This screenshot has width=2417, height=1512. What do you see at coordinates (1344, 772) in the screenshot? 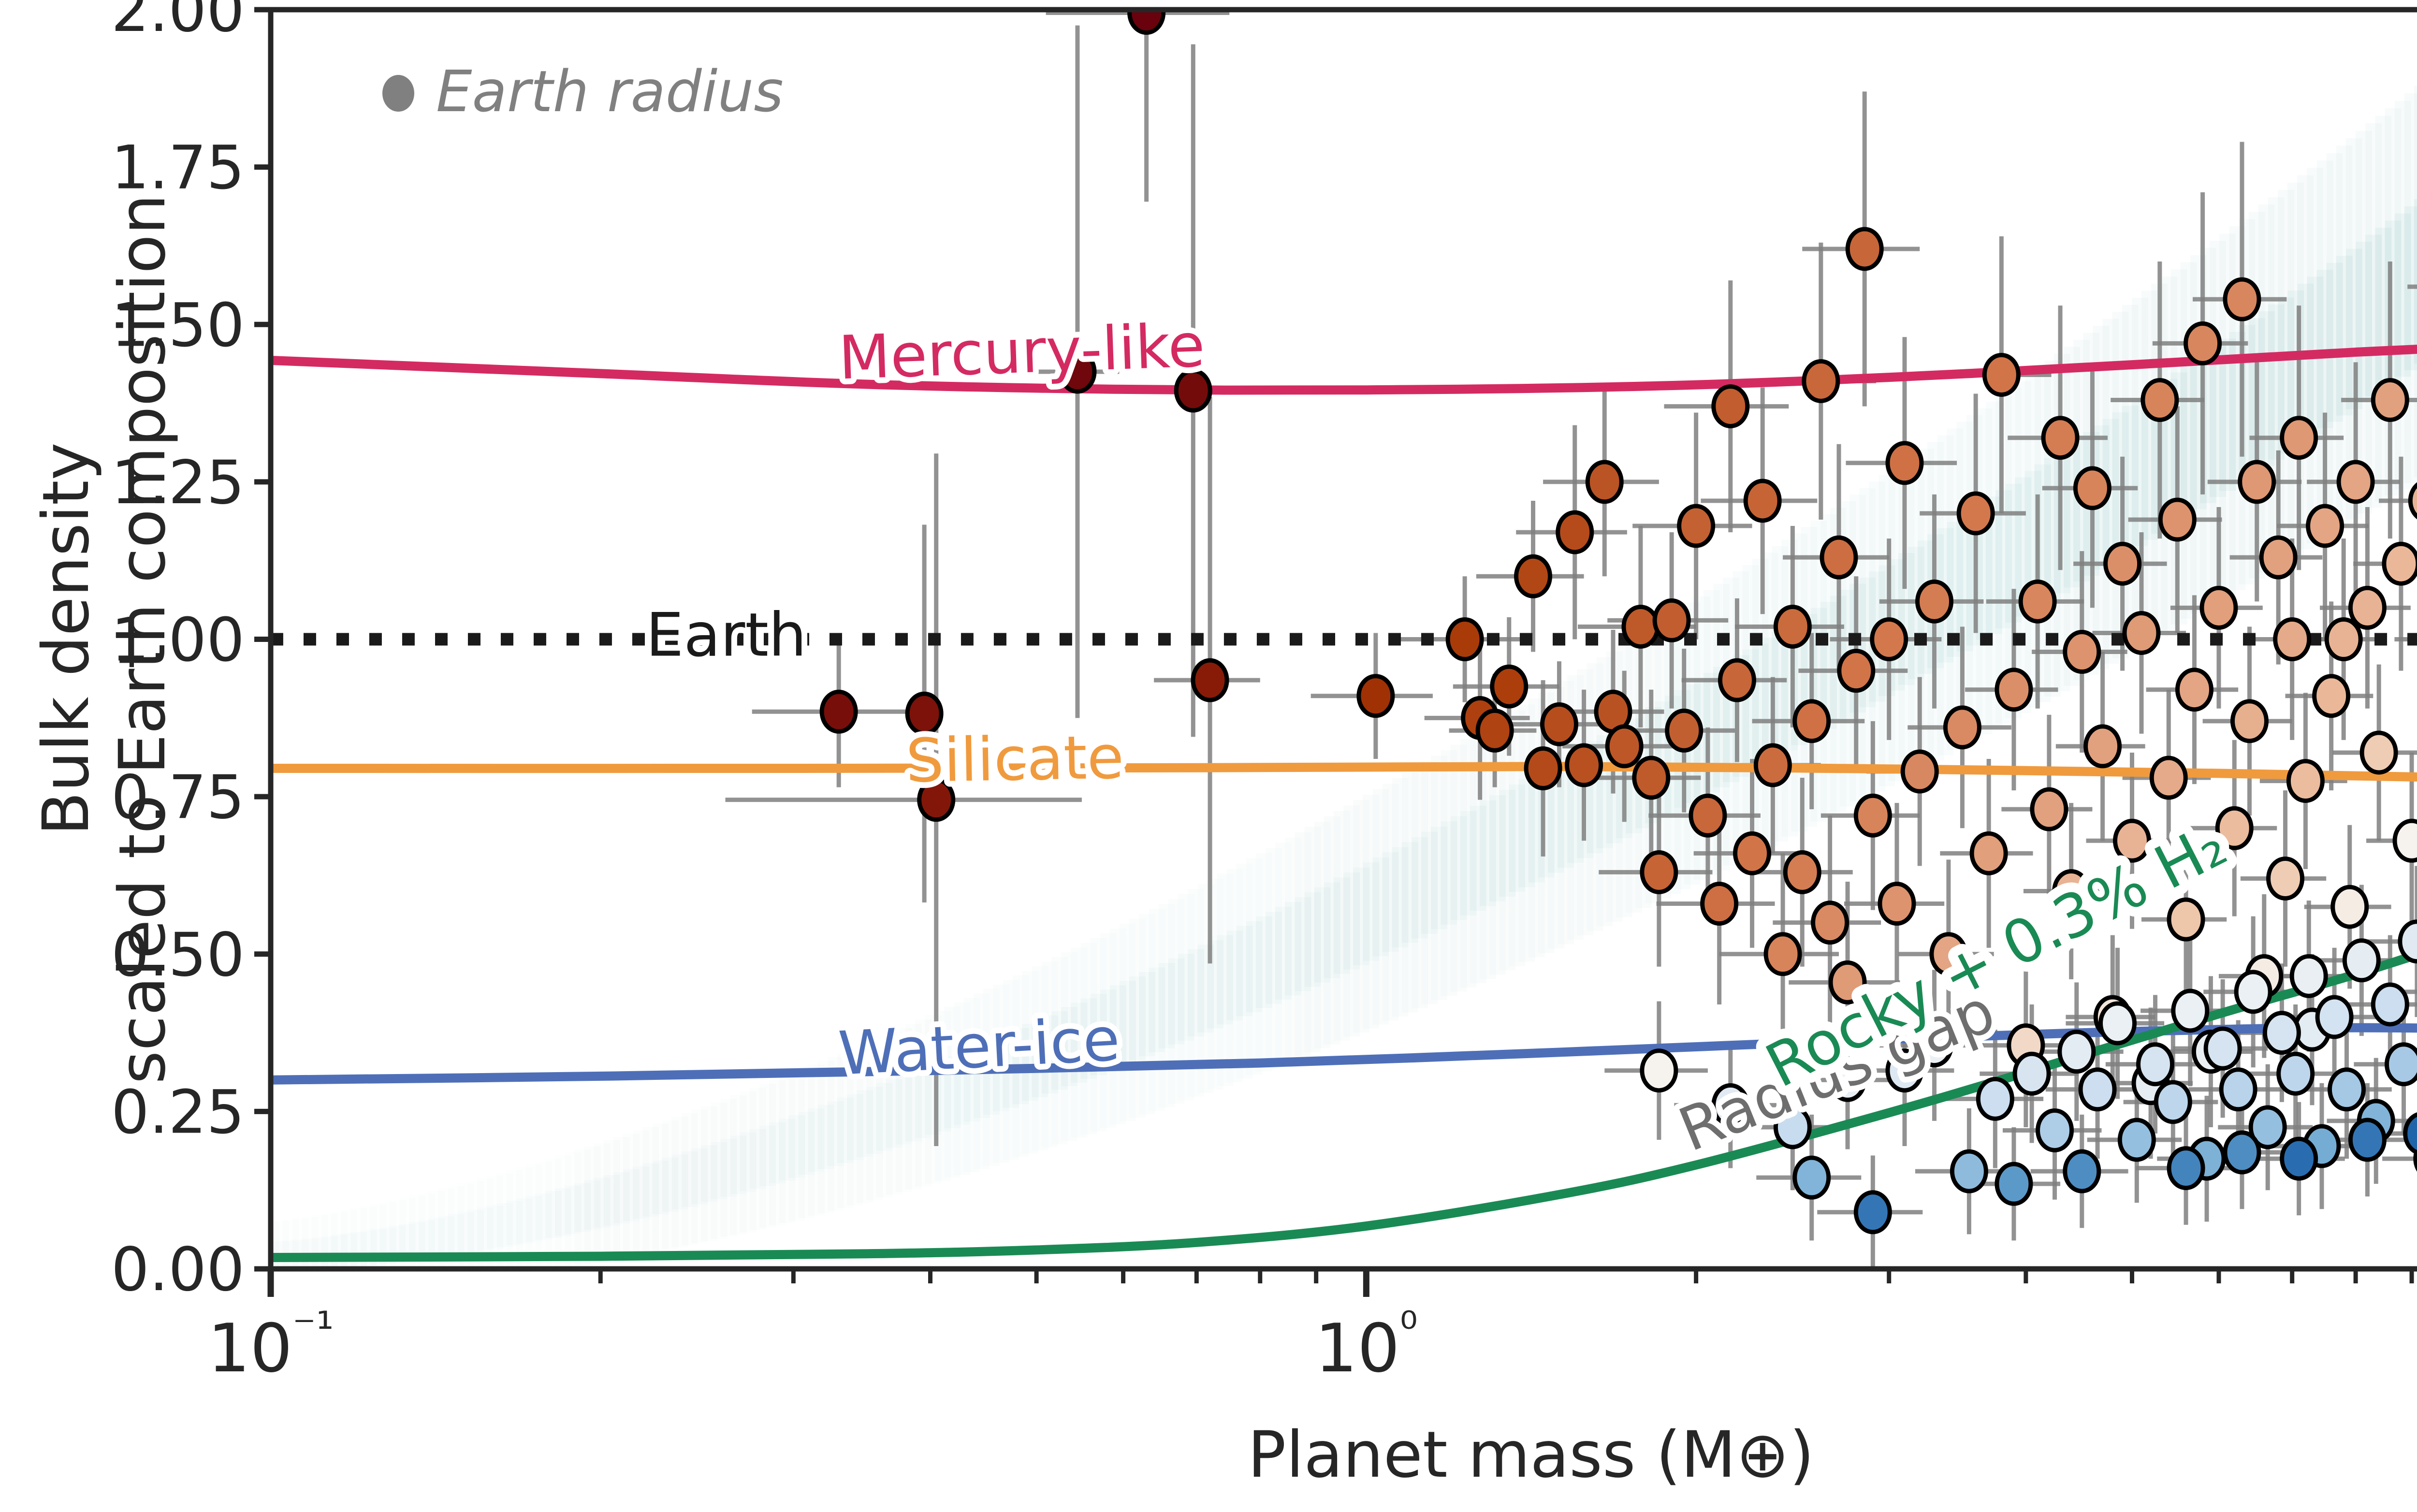
I see `curve-silicate` at bounding box center [1344, 772].